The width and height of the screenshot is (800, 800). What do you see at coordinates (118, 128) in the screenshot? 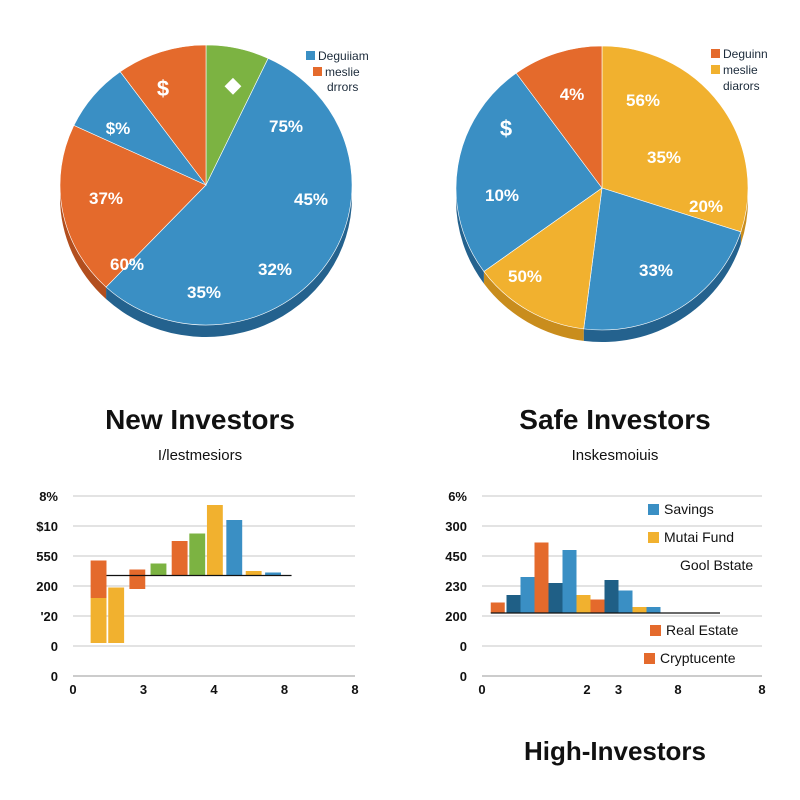
I see `pie-0-label-3: $%` at bounding box center [118, 128].